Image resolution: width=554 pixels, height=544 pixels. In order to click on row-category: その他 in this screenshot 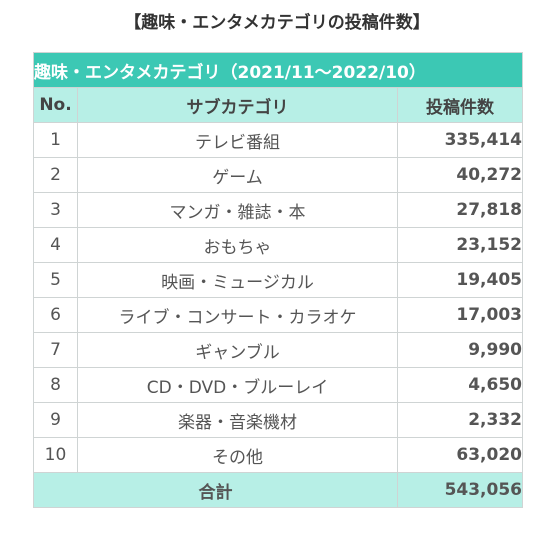, I will do `click(237, 455)`.